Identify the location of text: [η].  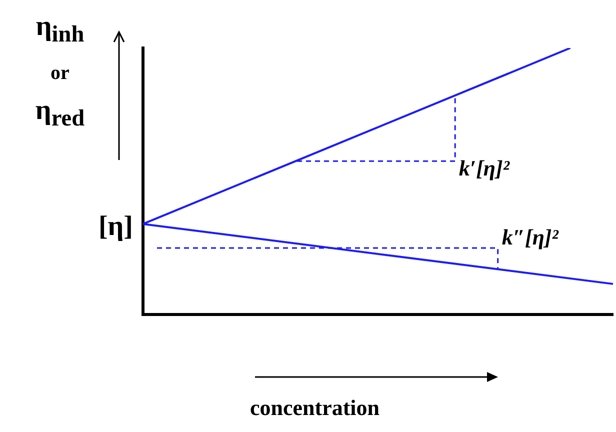
(115, 226).